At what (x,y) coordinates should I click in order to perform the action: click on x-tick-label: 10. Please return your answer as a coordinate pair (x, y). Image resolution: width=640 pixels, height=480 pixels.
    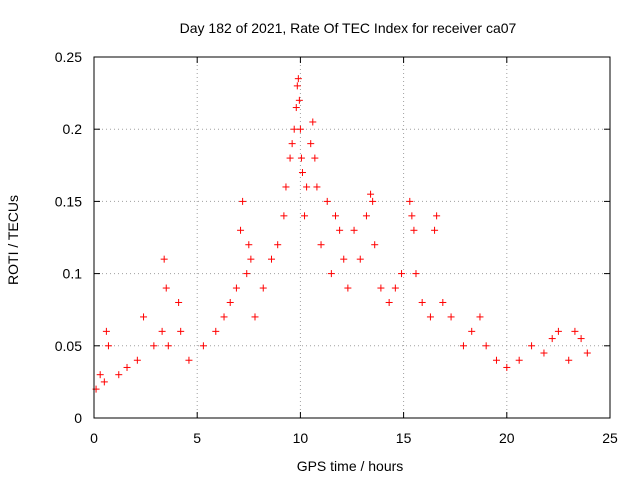
    Looking at the image, I should click on (301, 438).